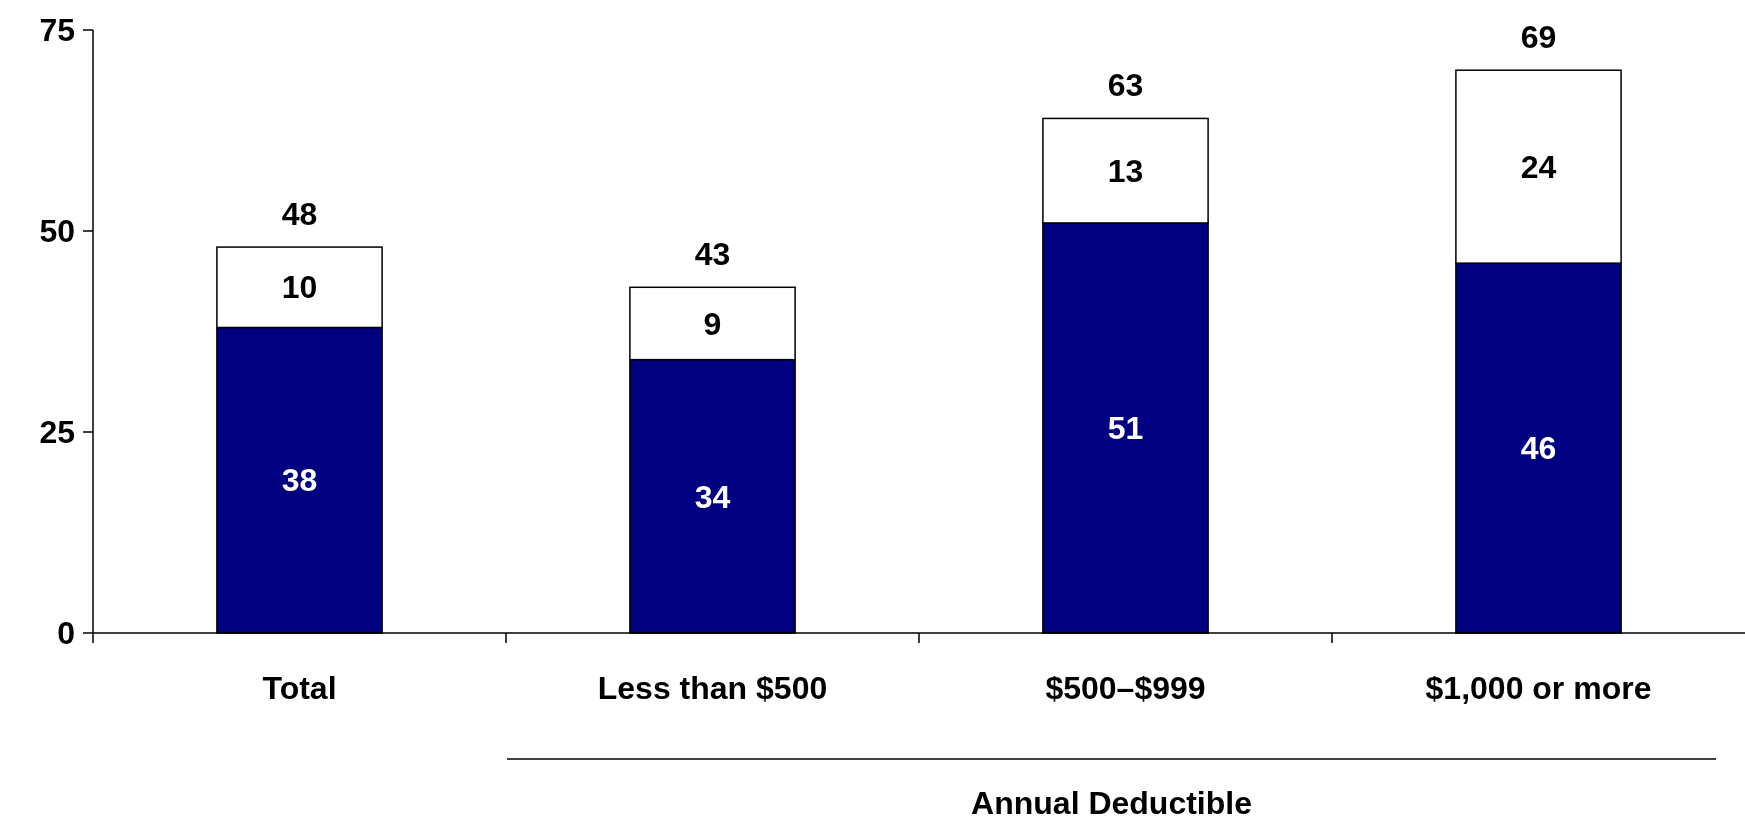 This screenshot has width=1745, height=822. I want to click on x-tick-label: $1,000 or more, so click(1538, 688).